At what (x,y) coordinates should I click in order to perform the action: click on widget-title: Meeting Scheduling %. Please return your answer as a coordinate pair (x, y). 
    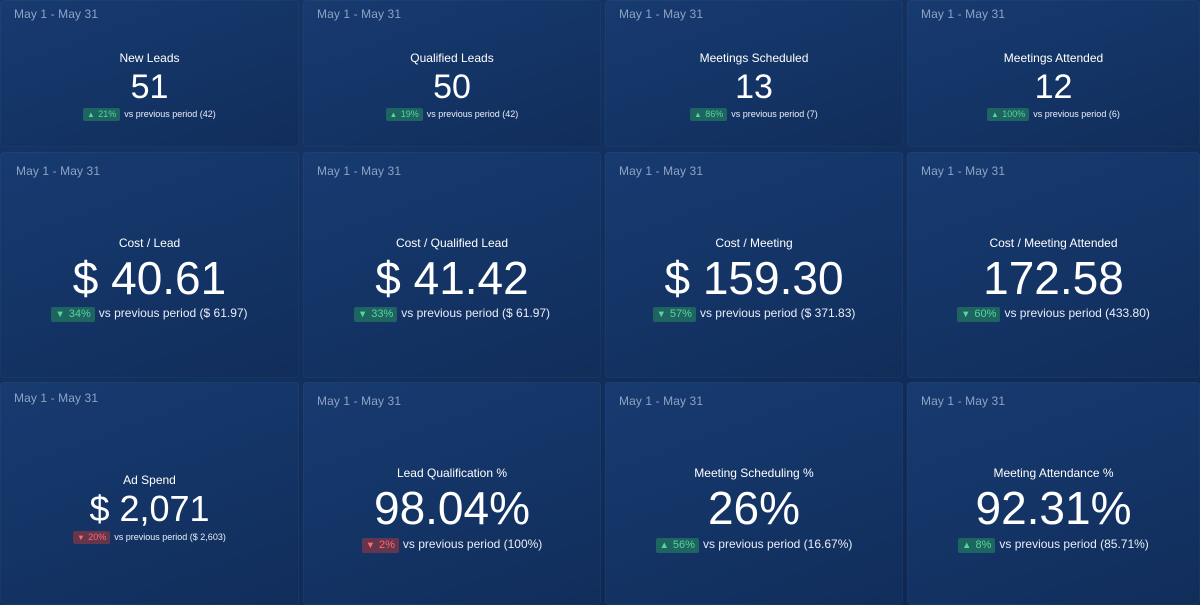
    Looking at the image, I should click on (754, 473).